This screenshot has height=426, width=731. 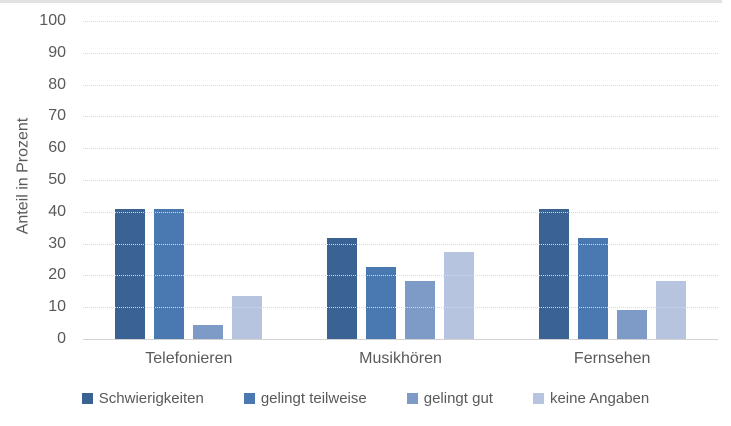 I want to click on y-tick-label-100: 100, so click(x=52, y=20).